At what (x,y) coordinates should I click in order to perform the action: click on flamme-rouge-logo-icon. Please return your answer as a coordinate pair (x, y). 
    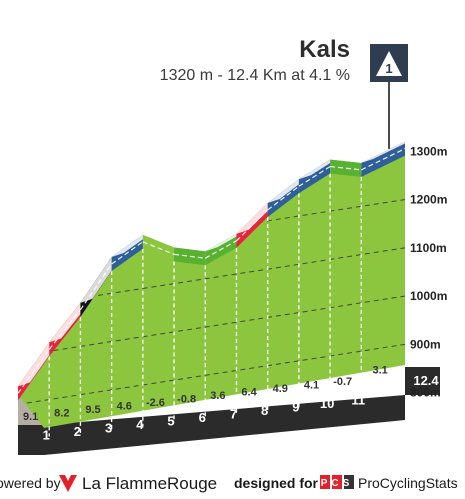
    Looking at the image, I should click on (68, 483).